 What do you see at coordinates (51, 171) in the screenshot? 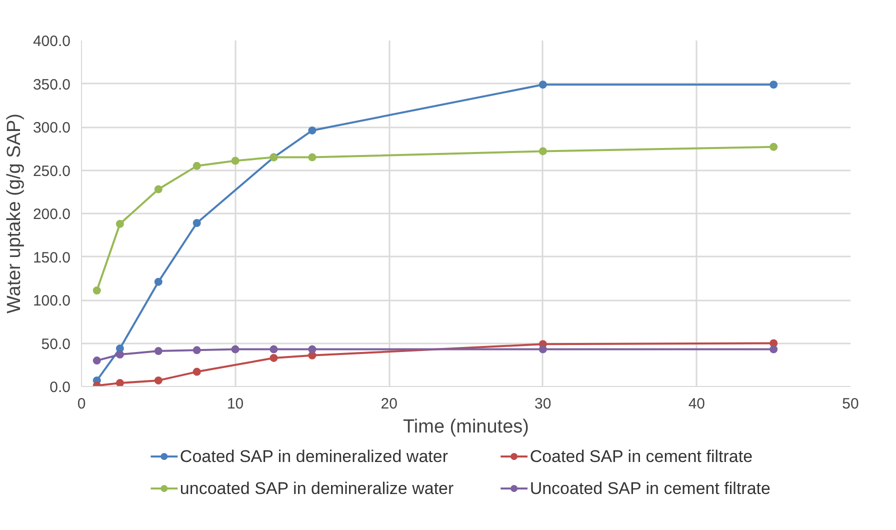
I see `y-tick-label: 250.0` at bounding box center [51, 171].